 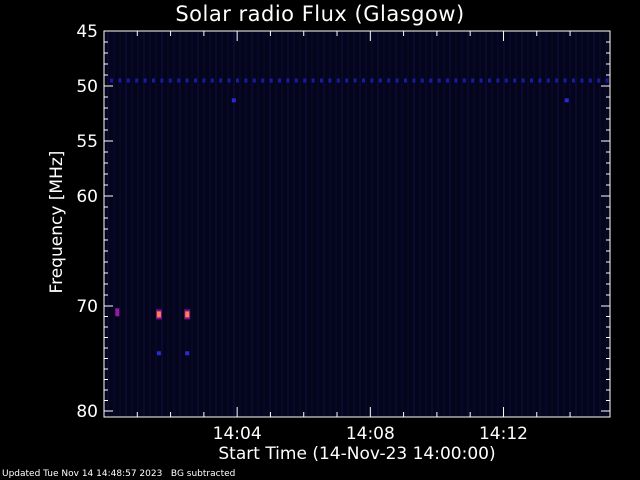 What do you see at coordinates (57, 222) in the screenshot?
I see `y-axis-label: Frequency [MHz]` at bounding box center [57, 222].